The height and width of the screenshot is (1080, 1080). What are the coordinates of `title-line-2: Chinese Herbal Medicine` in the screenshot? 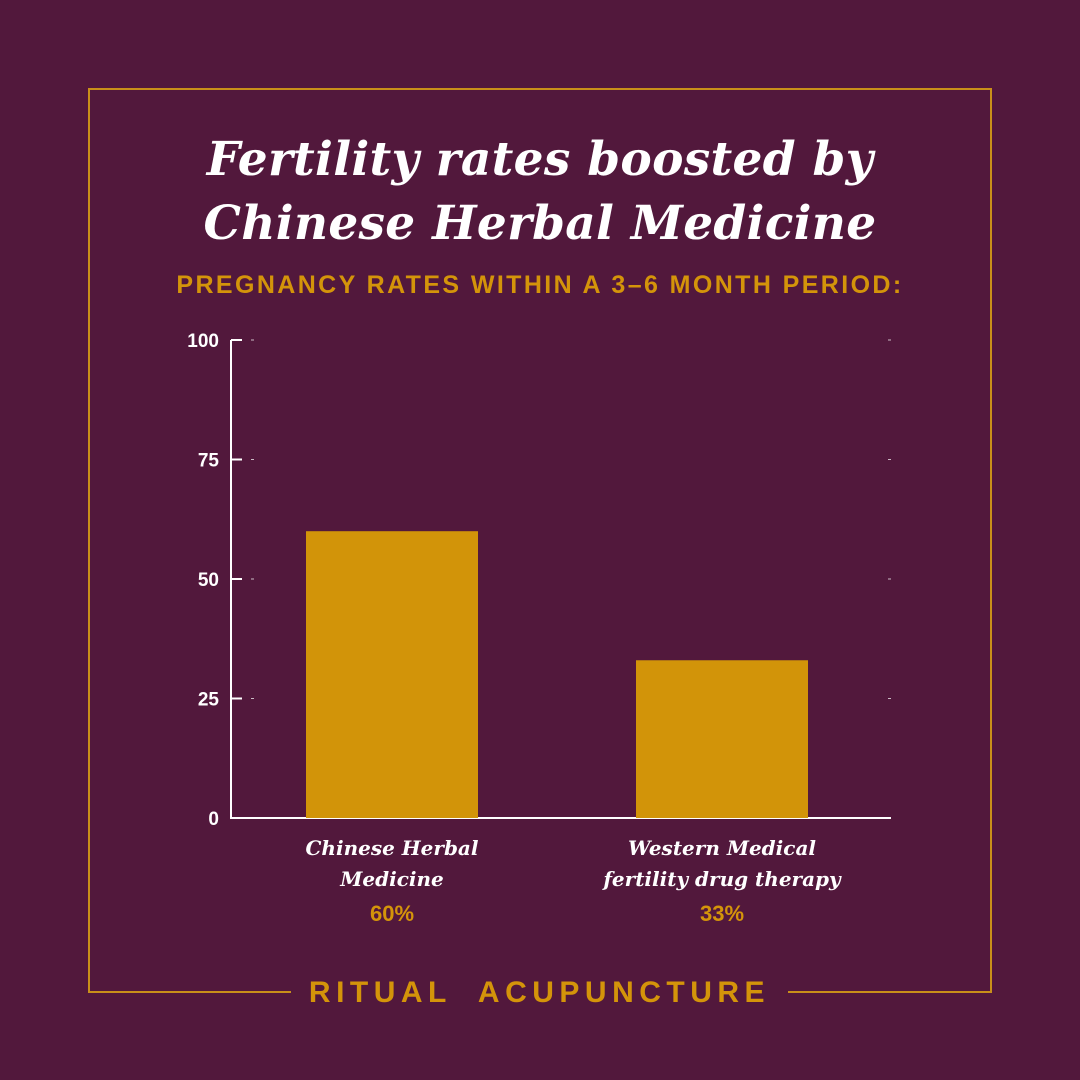 It's located at (540, 223).